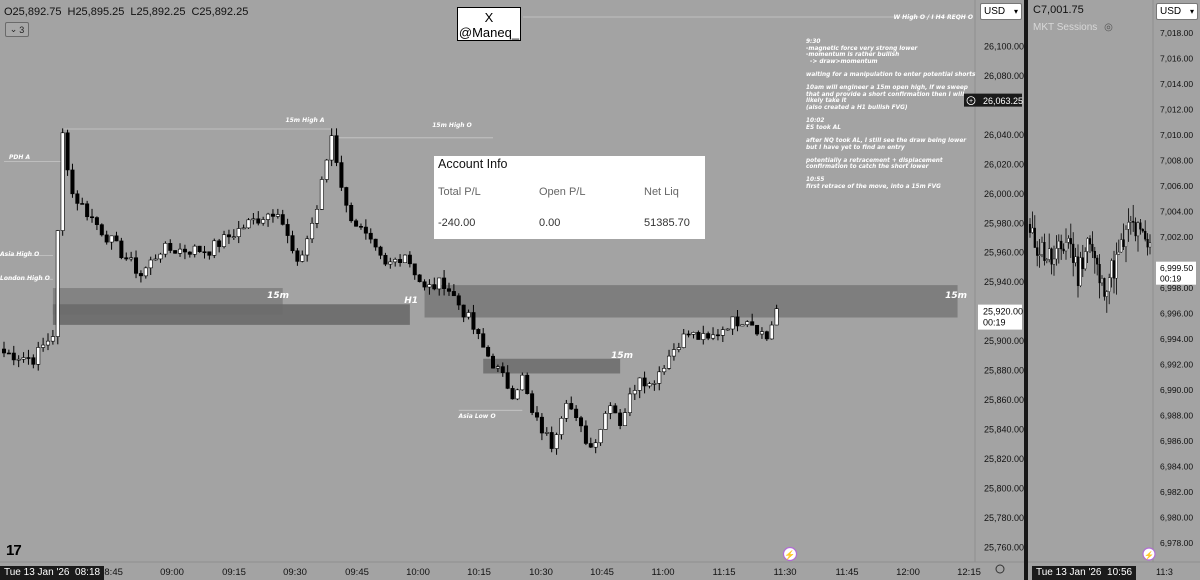 The width and height of the screenshot is (1200, 580). I want to click on price-tick-label: 7,004.00, so click(1176, 211).